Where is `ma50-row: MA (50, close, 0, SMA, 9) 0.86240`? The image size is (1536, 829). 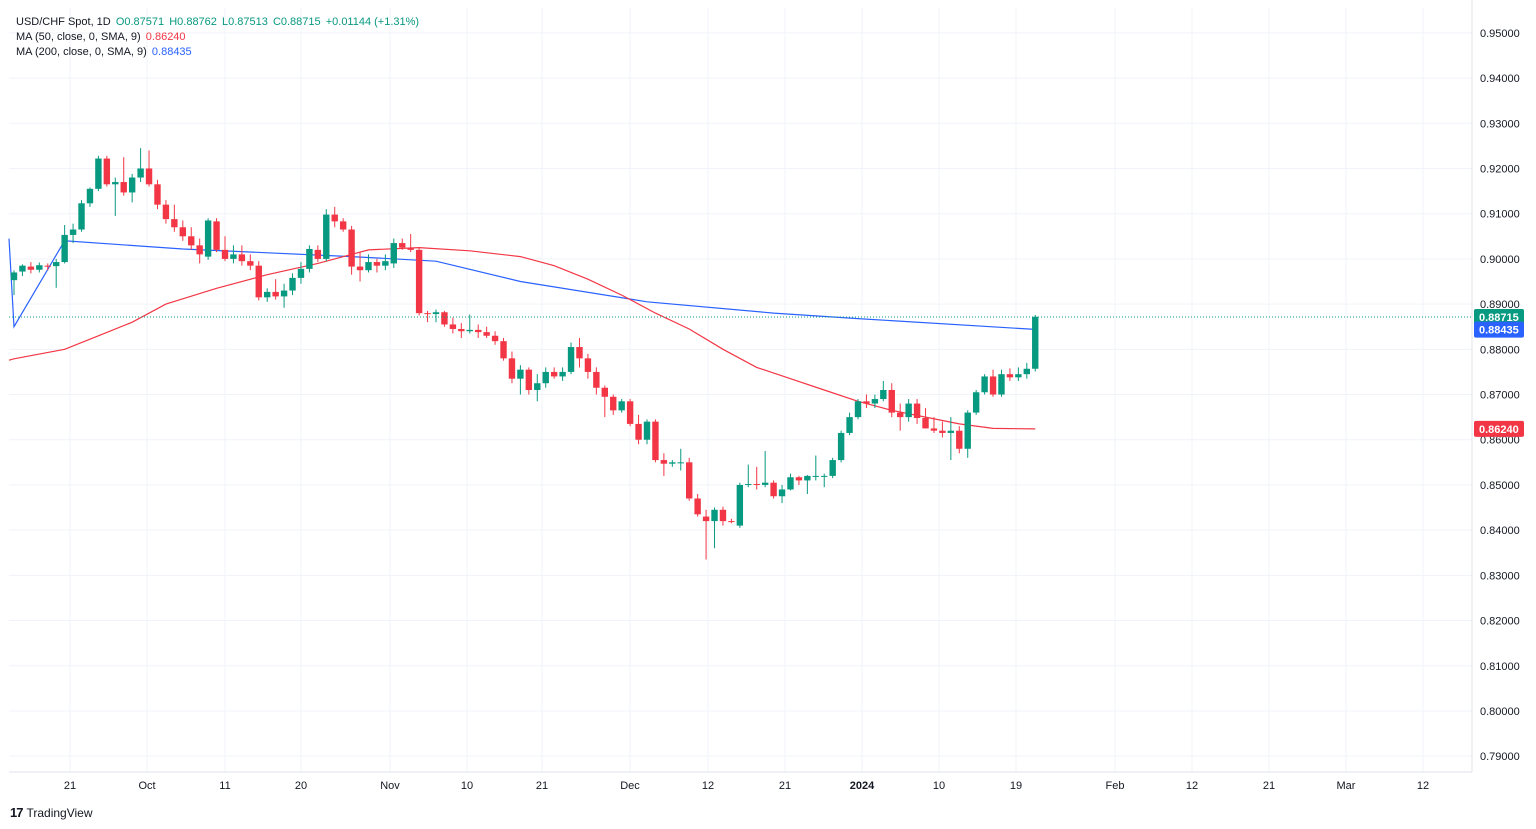
ma50-row: MA (50, close, 0, SMA, 9) 0.86240 is located at coordinates (218, 37).